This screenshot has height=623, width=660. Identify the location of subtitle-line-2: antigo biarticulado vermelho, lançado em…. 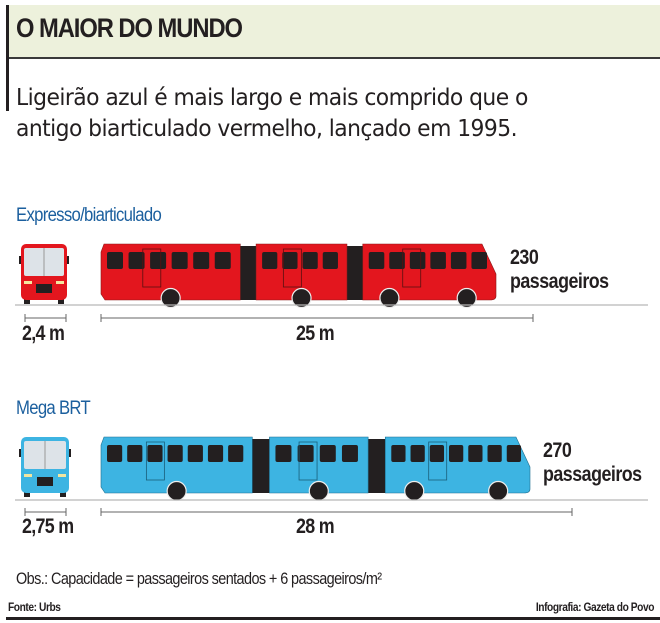
(267, 128).